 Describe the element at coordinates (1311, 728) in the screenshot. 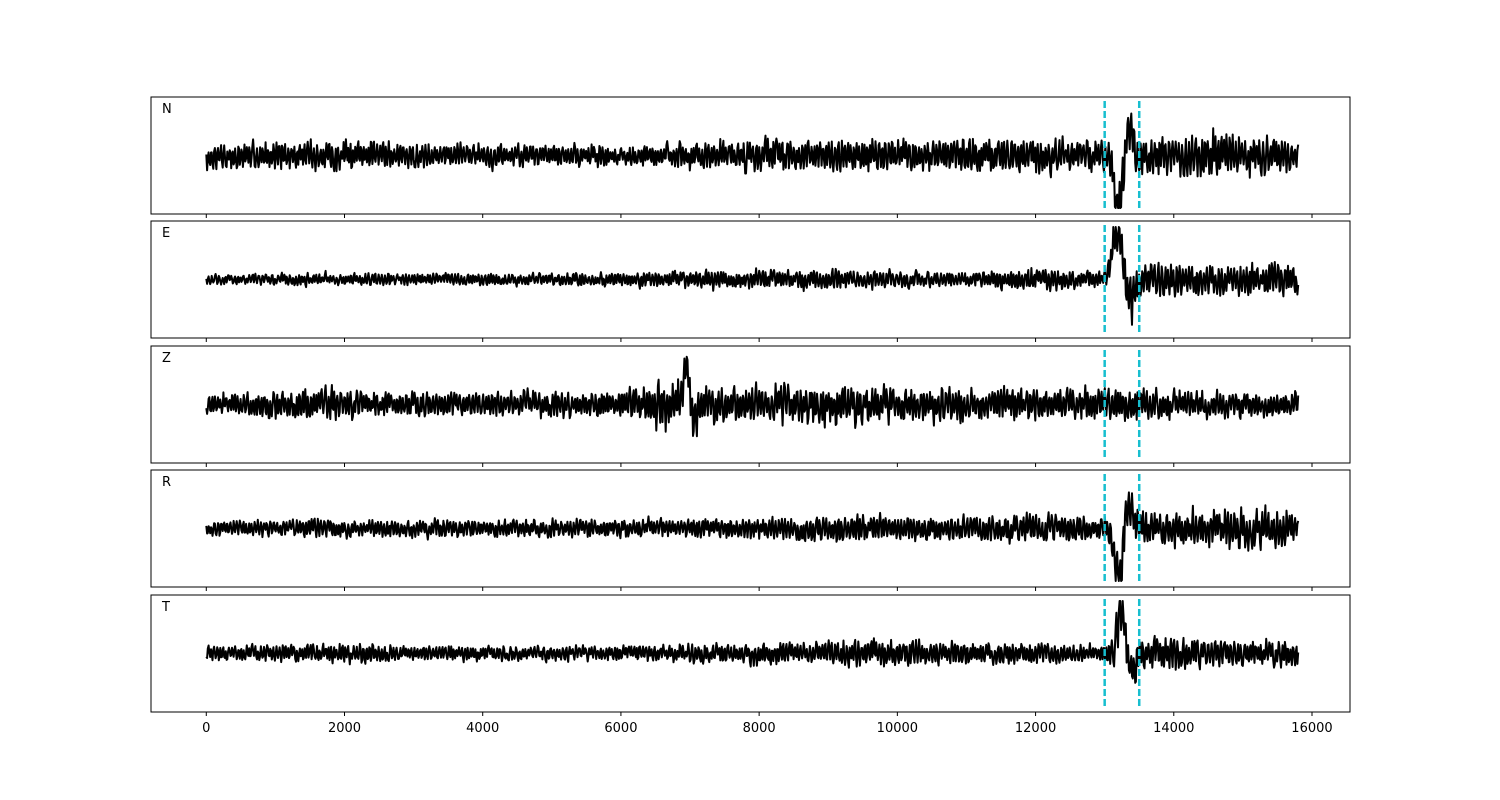

I see `x-tick-label: 16000` at that location.